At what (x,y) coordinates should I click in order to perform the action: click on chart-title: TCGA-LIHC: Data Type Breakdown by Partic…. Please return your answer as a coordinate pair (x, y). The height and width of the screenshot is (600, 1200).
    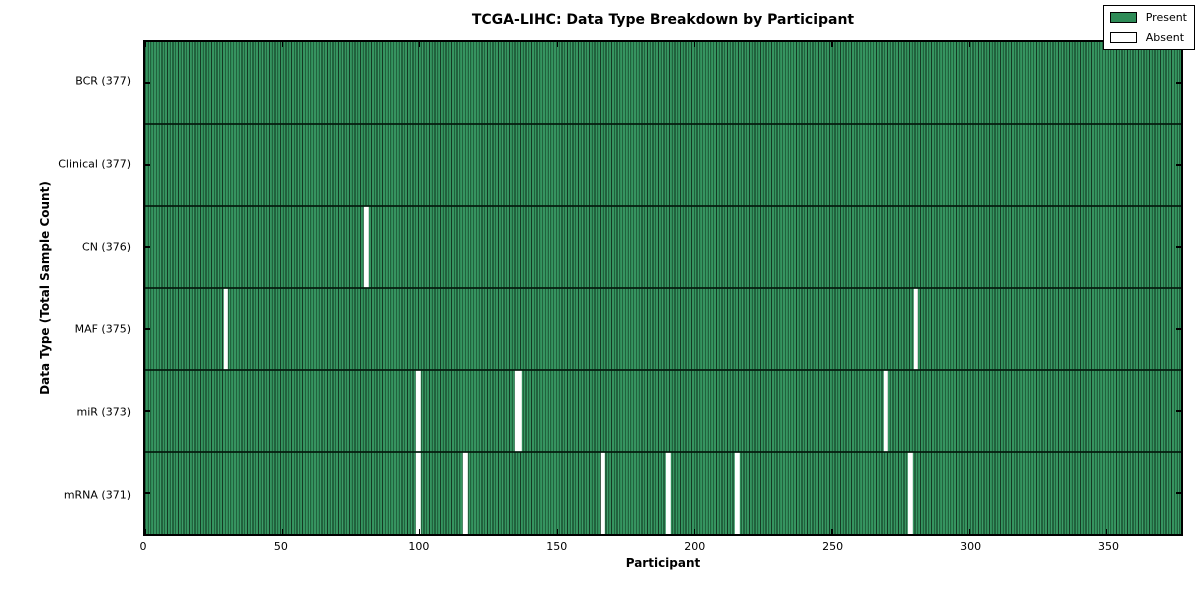
    Looking at the image, I should click on (663, 20).